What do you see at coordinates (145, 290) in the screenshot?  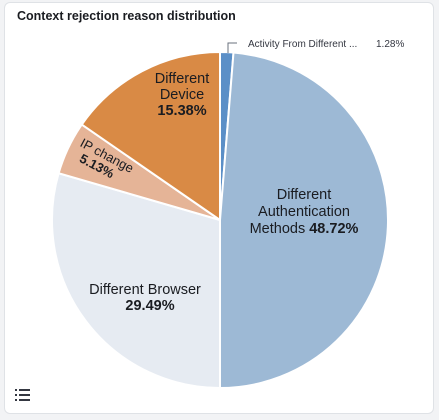 I see `slice-label-browser-name: Different Browser` at bounding box center [145, 290].